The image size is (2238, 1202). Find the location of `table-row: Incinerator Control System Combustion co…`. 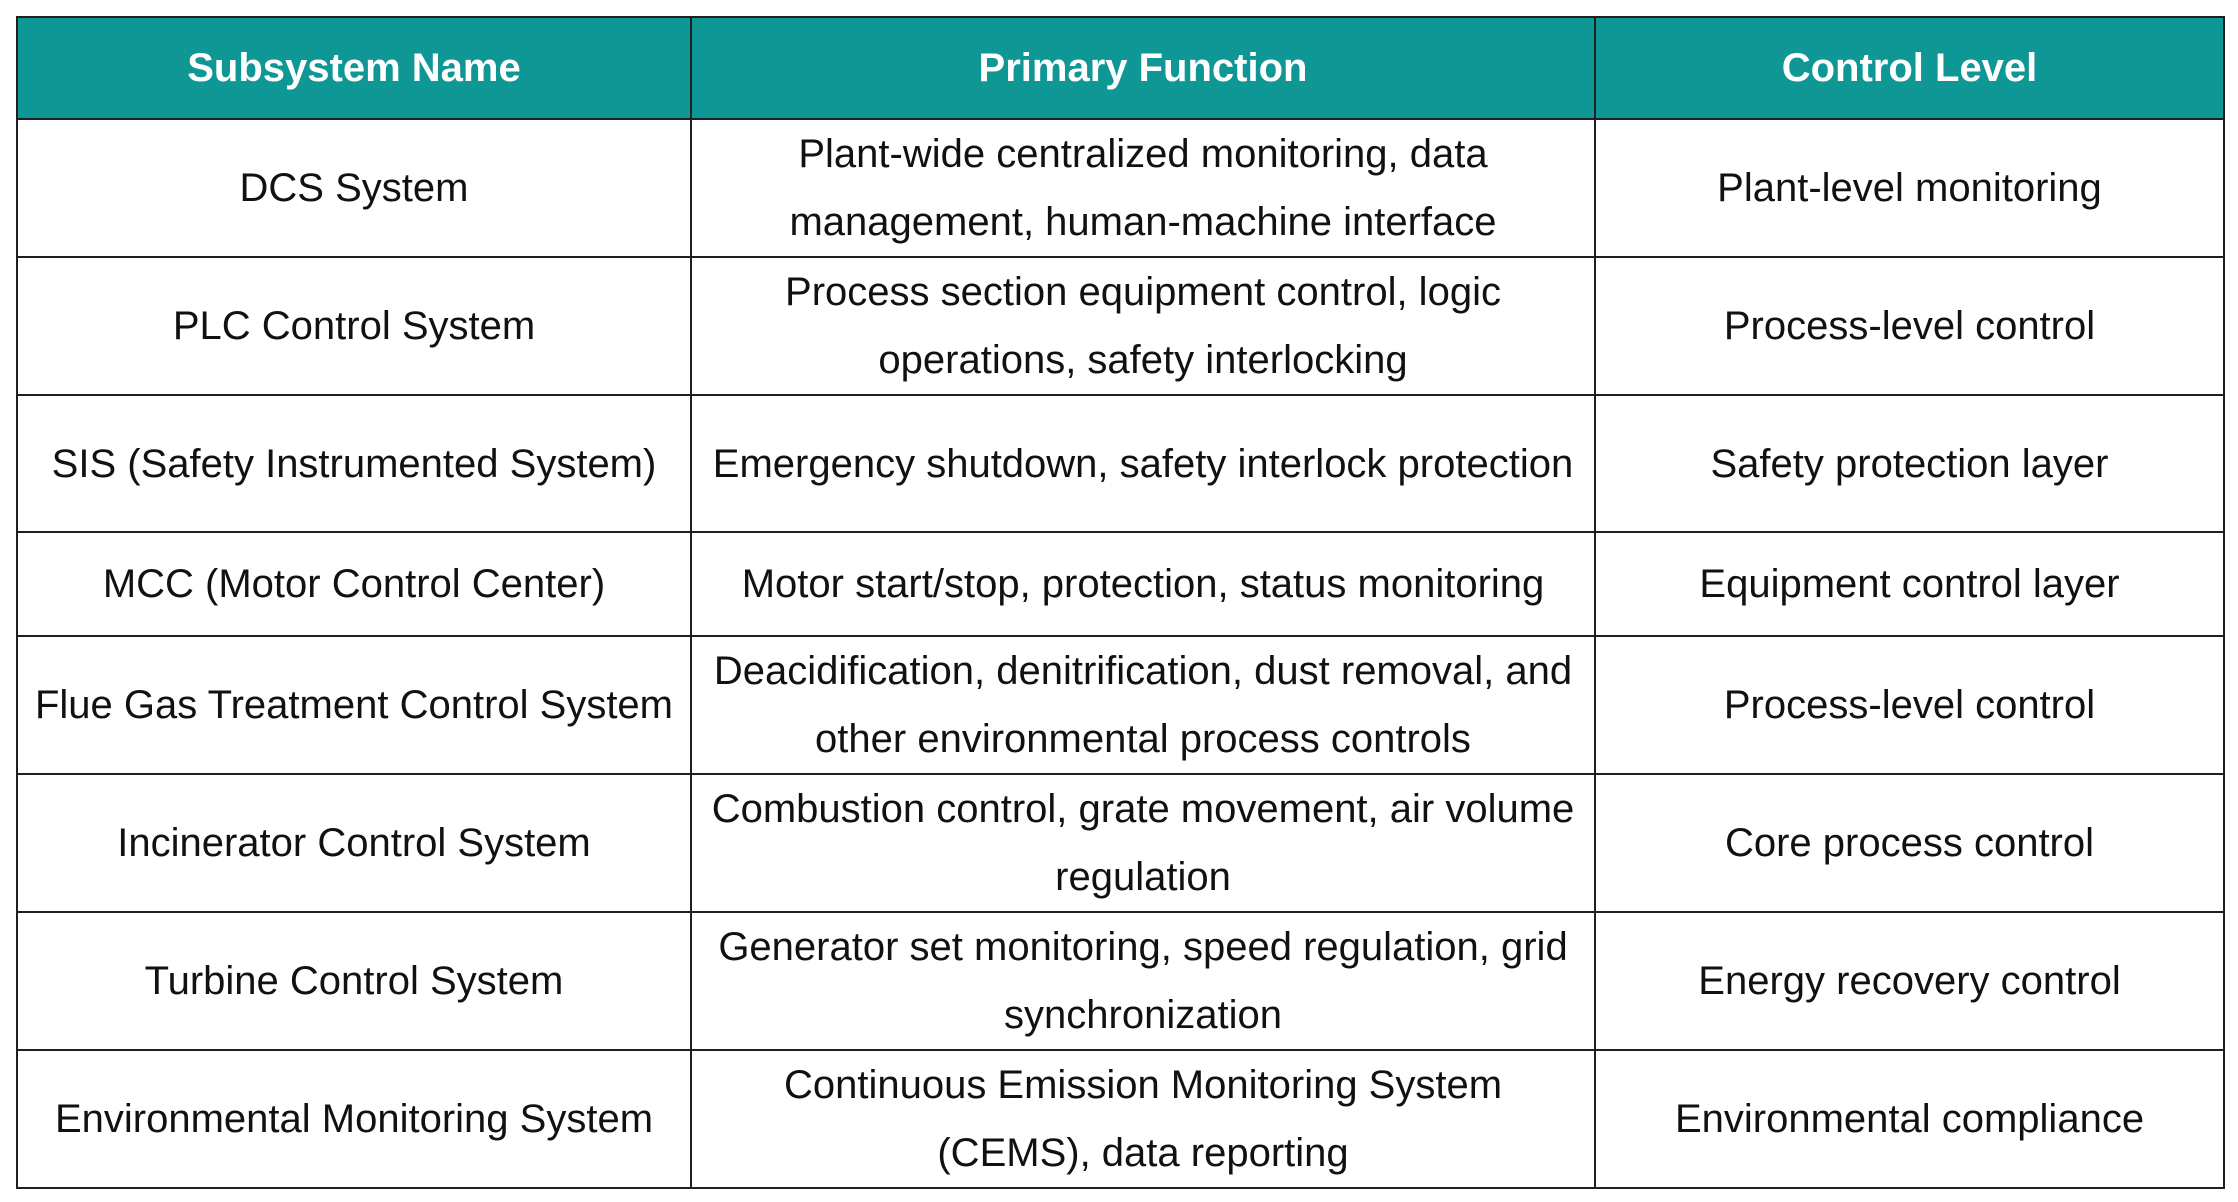

table-row: Incinerator Control System Combustion co… is located at coordinates (1120, 843).